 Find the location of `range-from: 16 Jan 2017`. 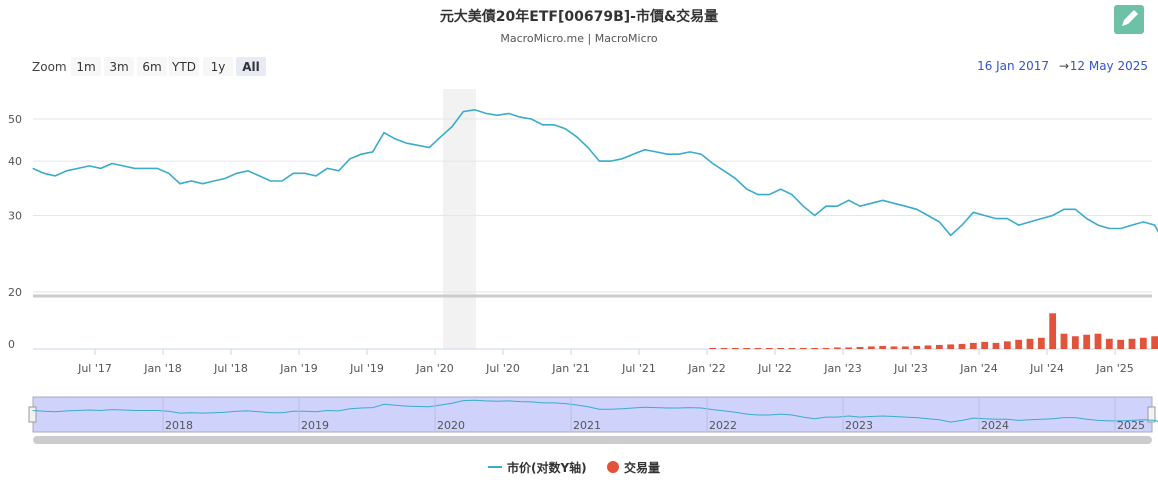

range-from: 16 Jan 2017 is located at coordinates (1013, 66).